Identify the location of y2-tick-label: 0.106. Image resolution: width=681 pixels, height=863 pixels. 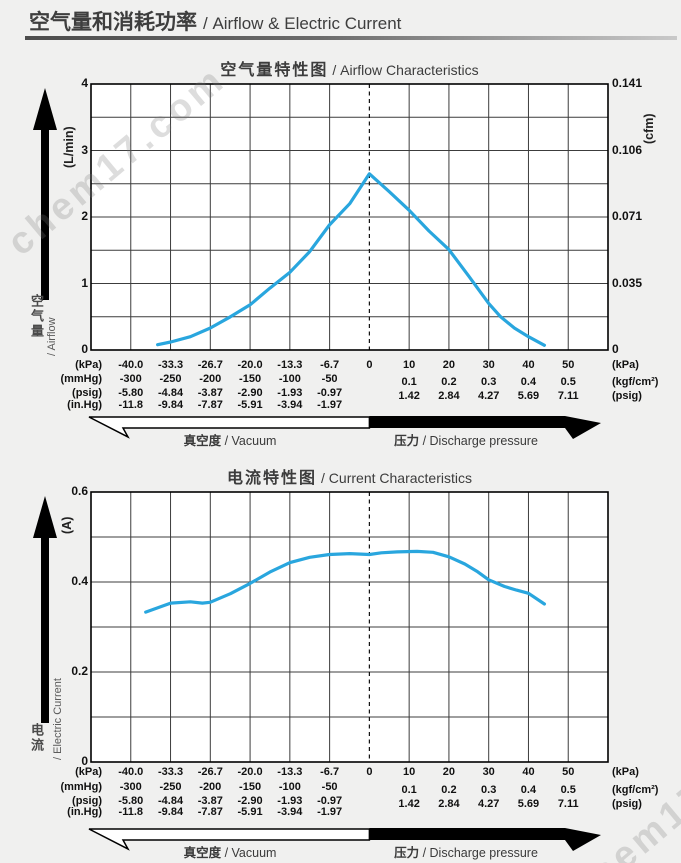
(627, 149).